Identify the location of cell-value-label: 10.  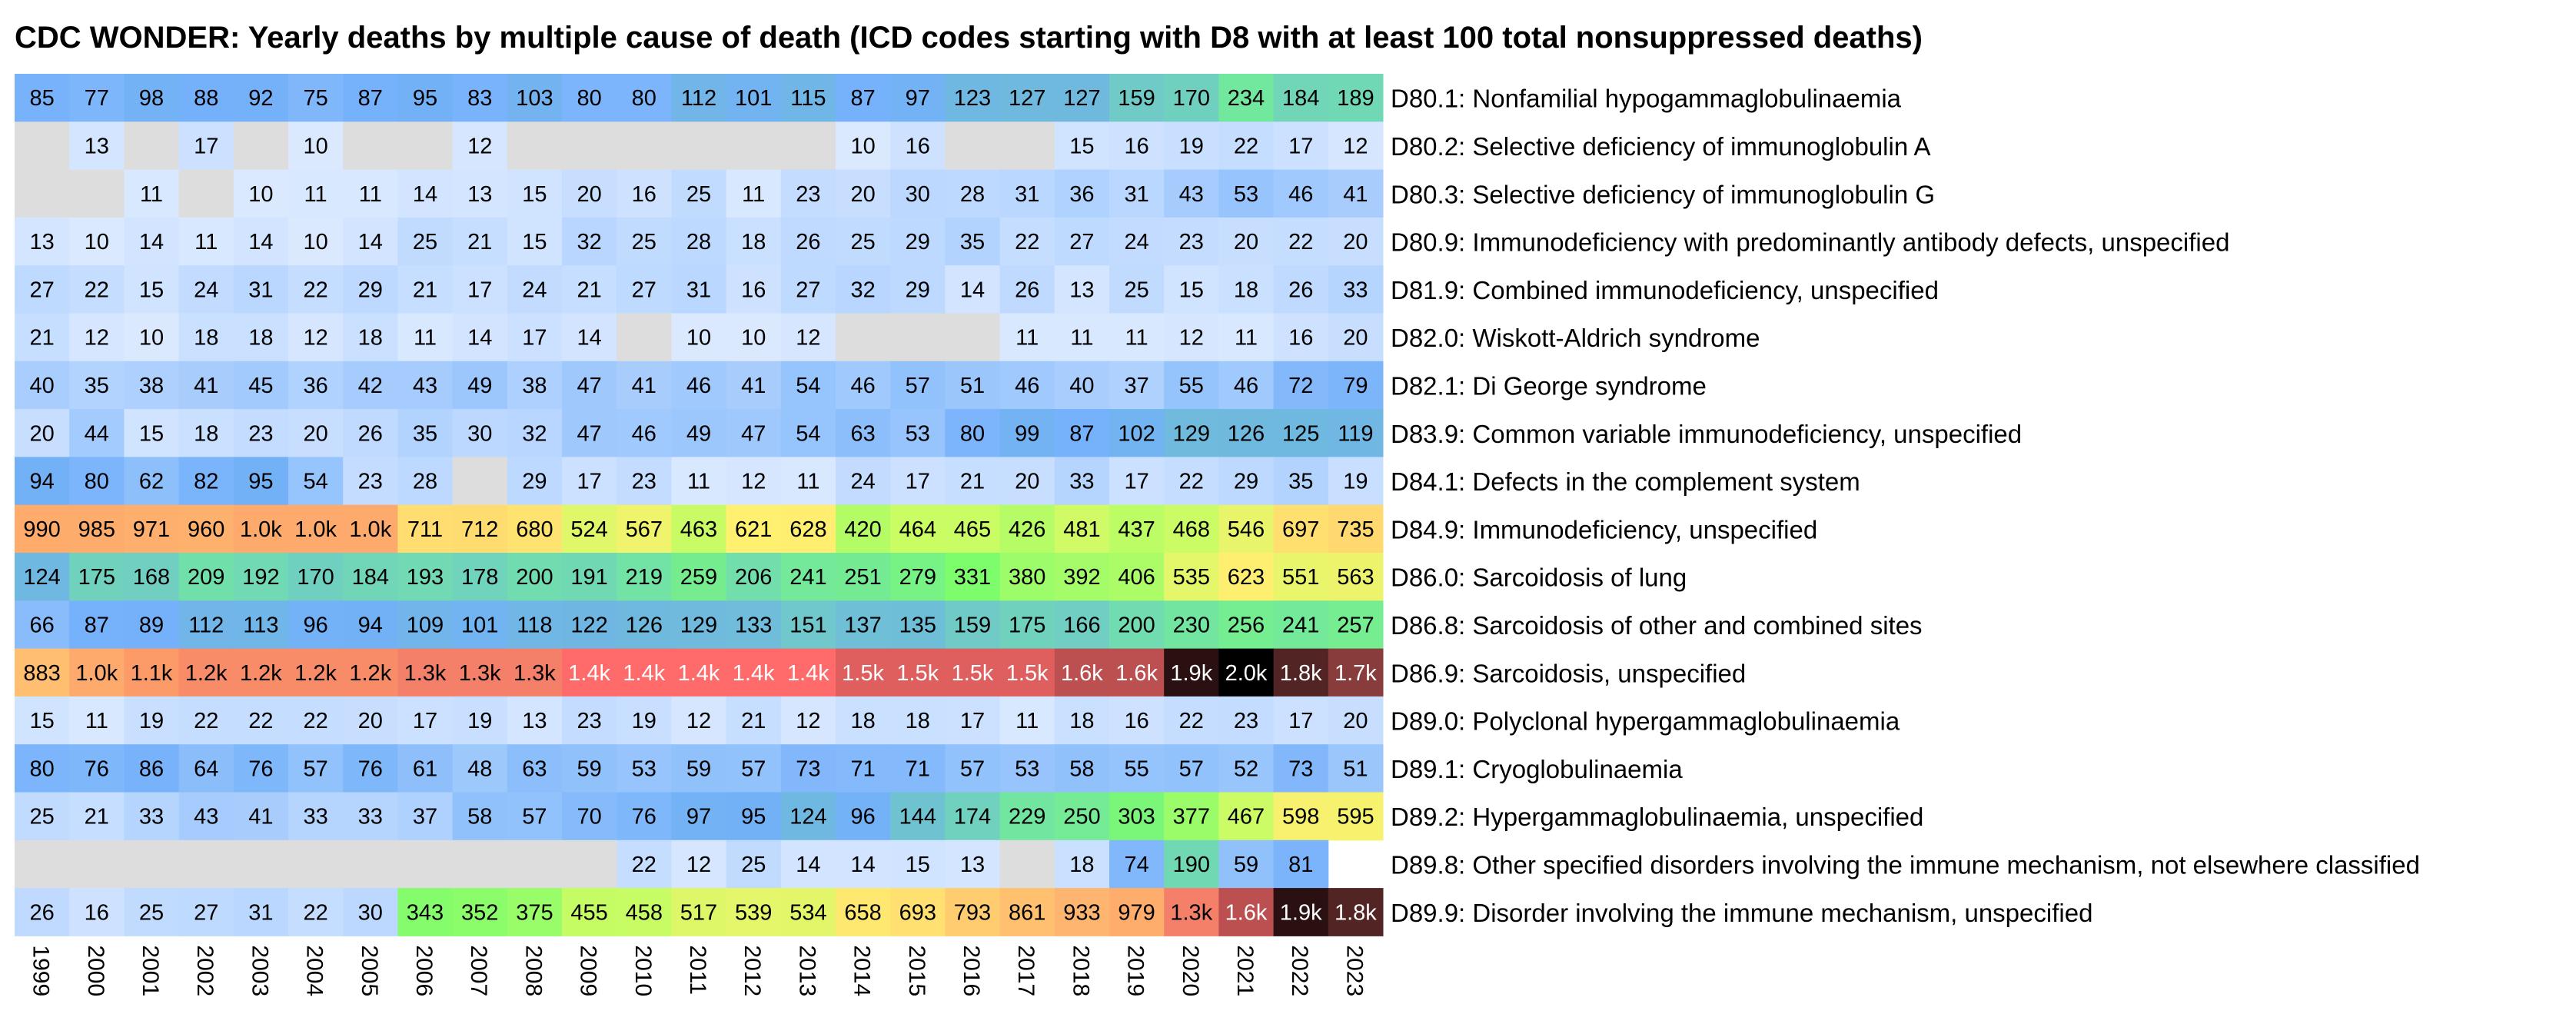
(97, 242).